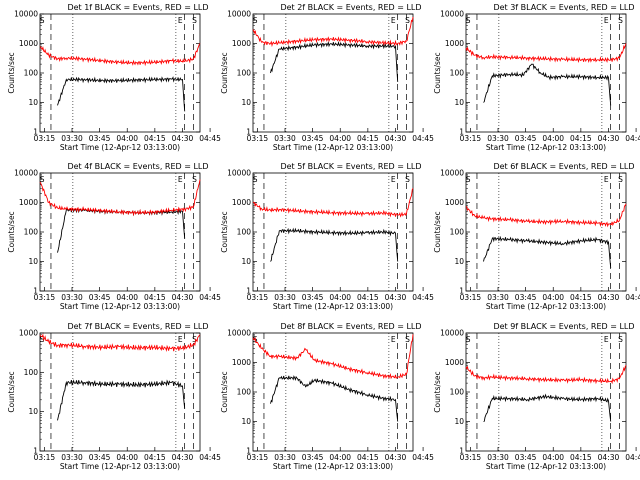 The width and height of the screenshot is (640, 480). I want to click on chart-title: Det 7f BLACK = Events, RED = LLD, so click(137, 326).